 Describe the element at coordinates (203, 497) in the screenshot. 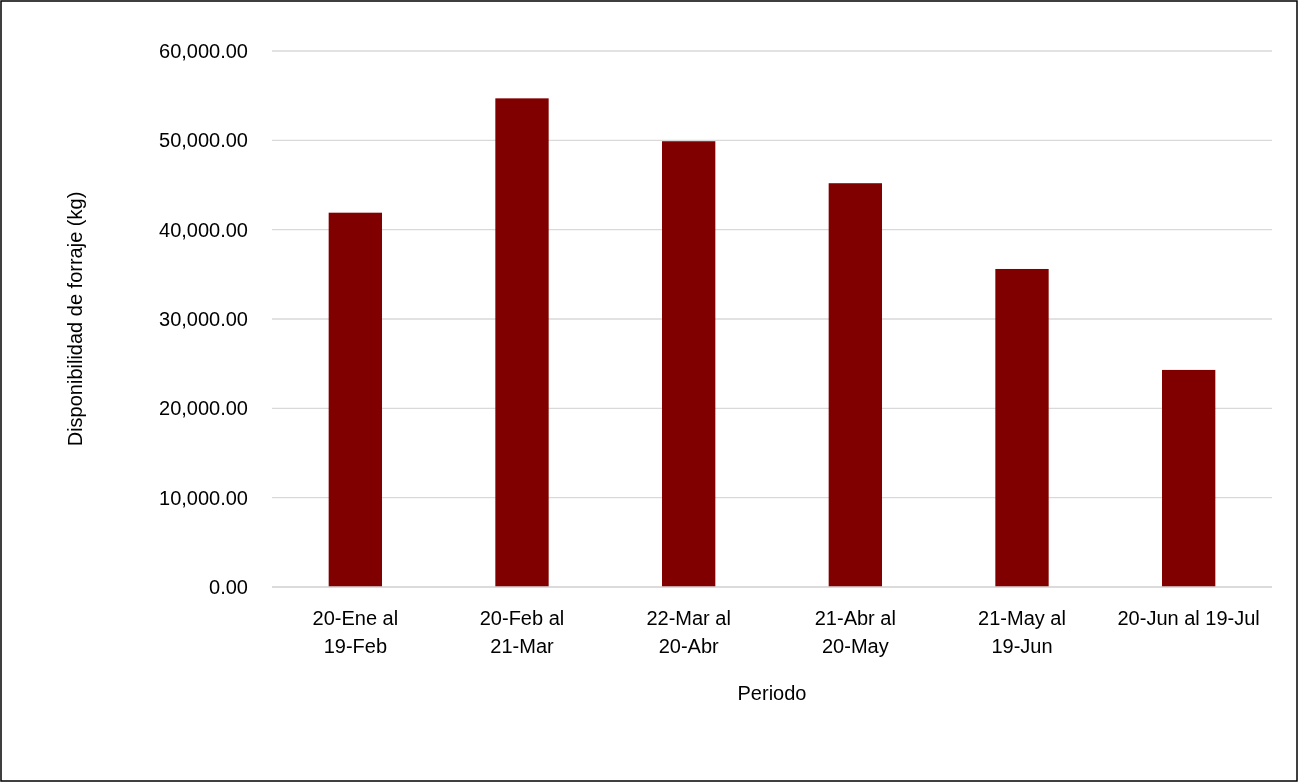

I see `y-tick-label: 10,000.00` at that location.